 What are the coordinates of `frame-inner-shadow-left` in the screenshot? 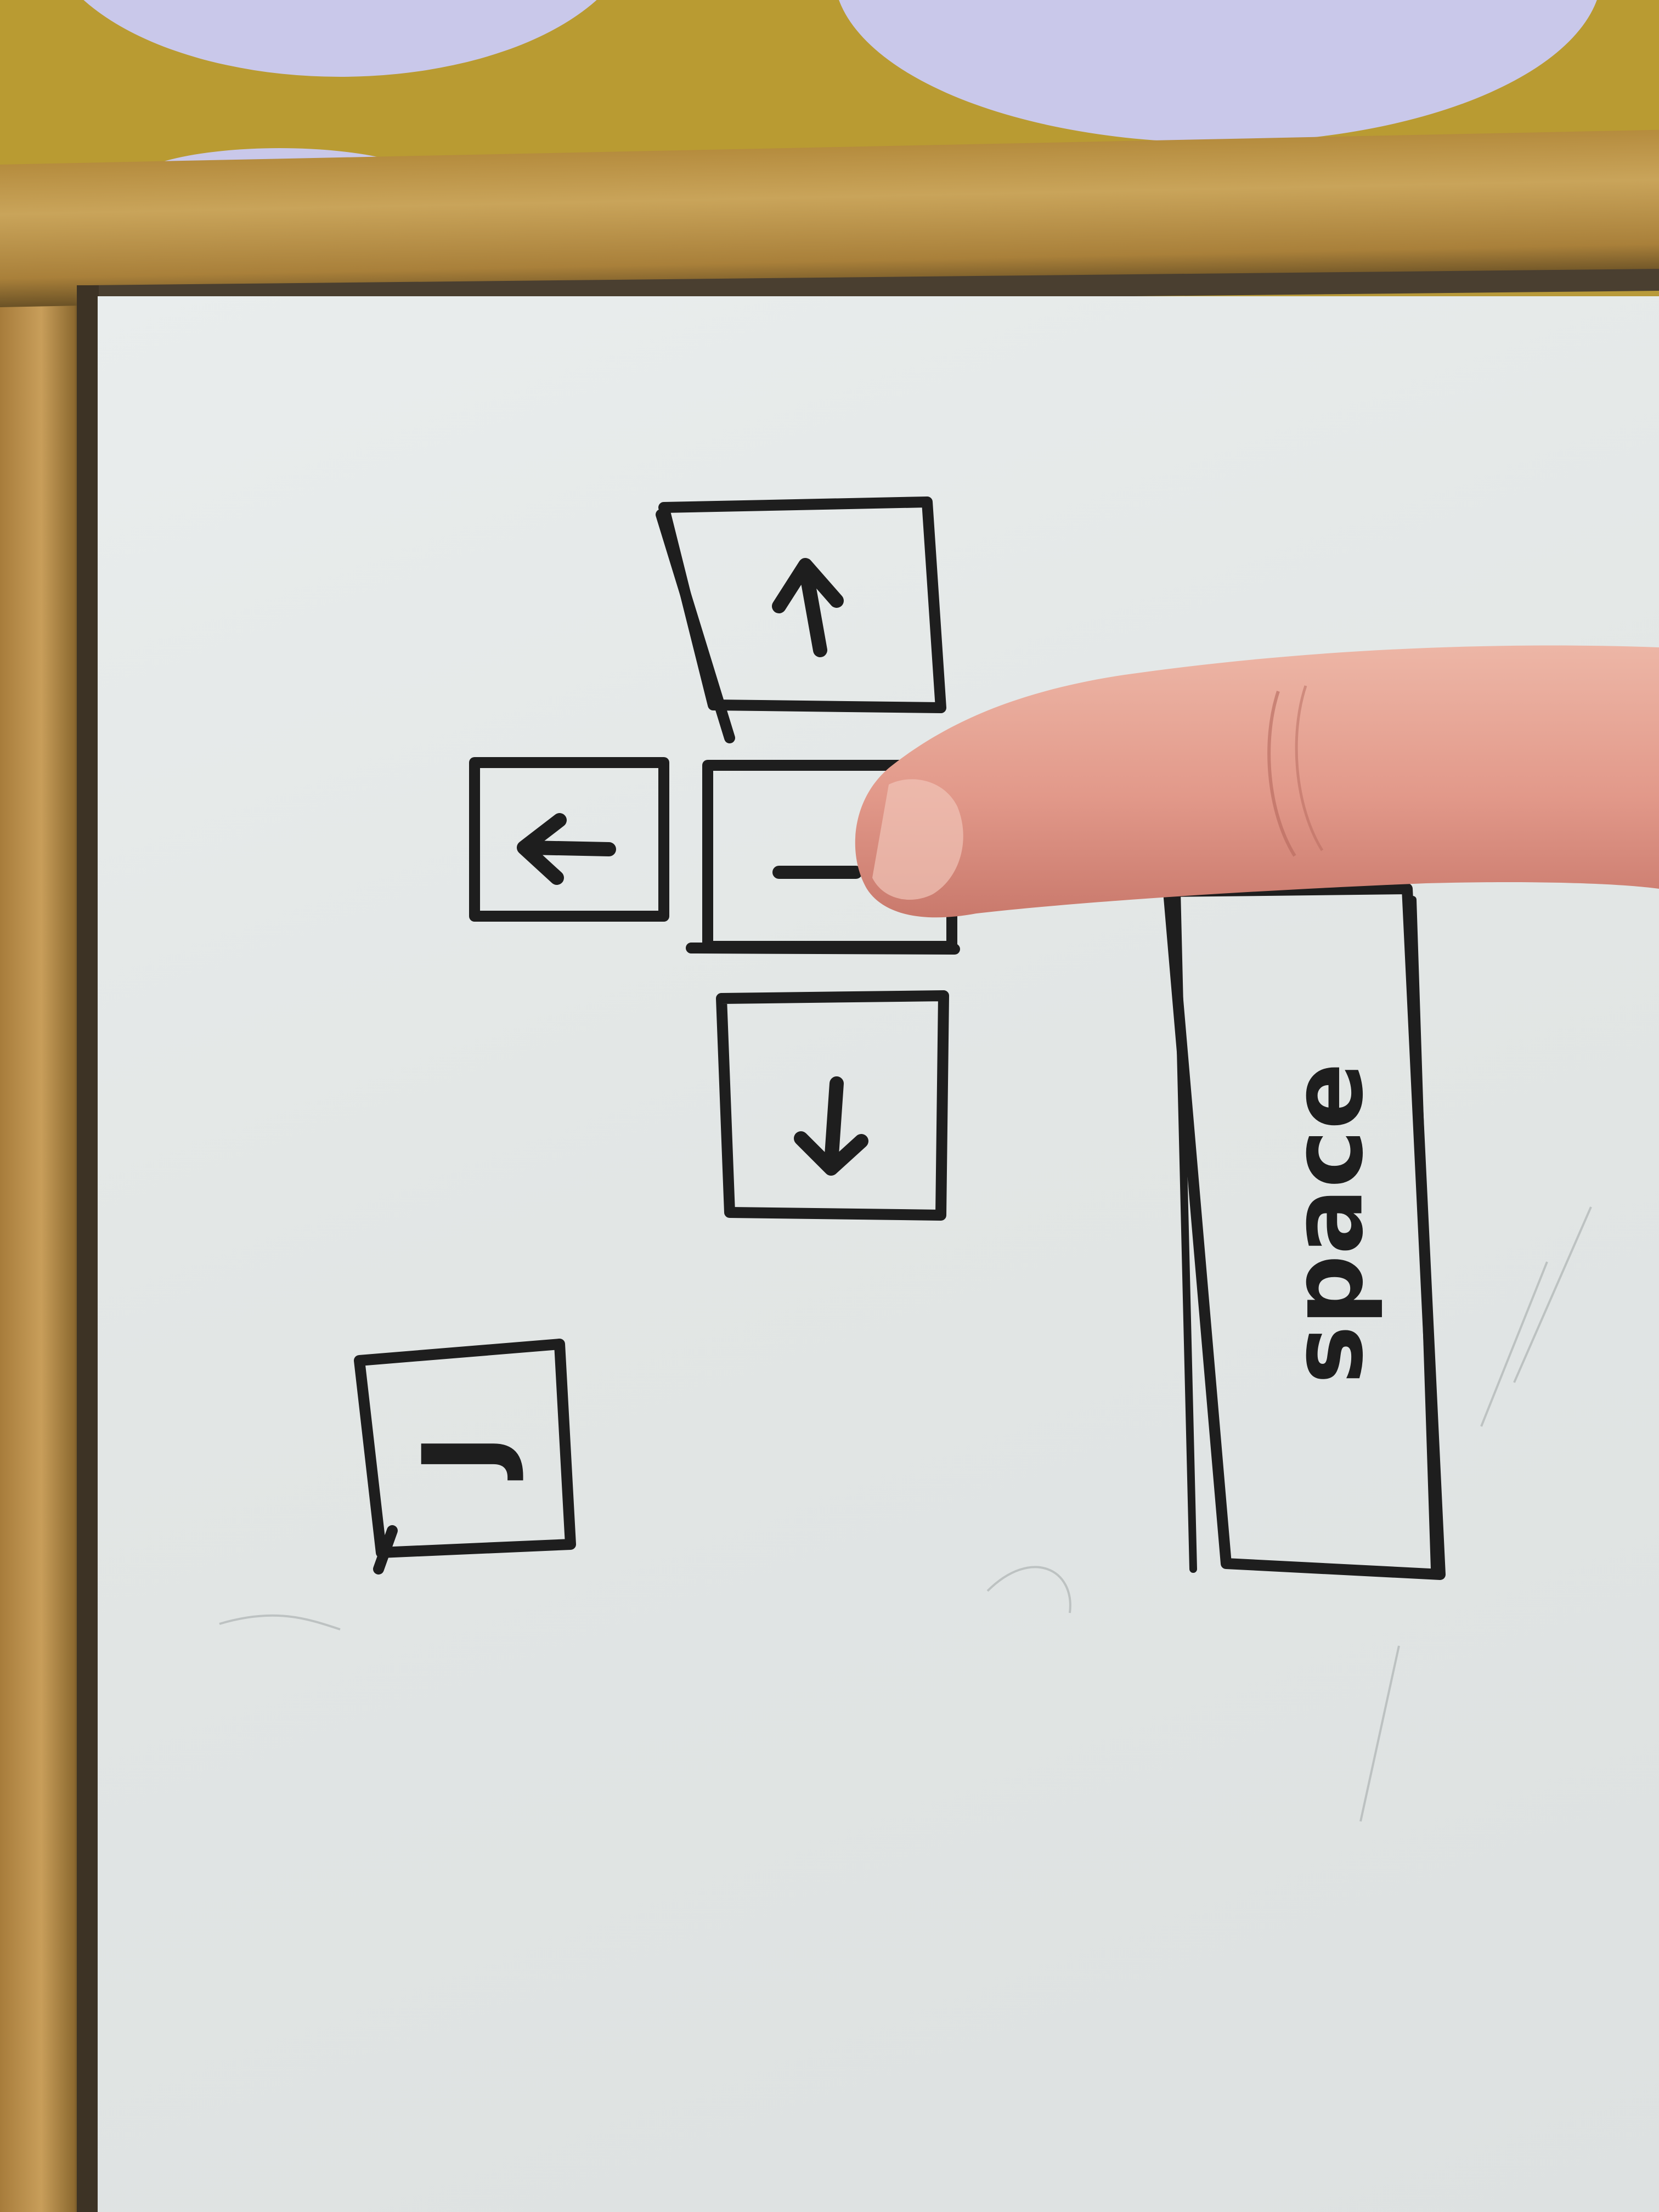 It's located at (88, 1249).